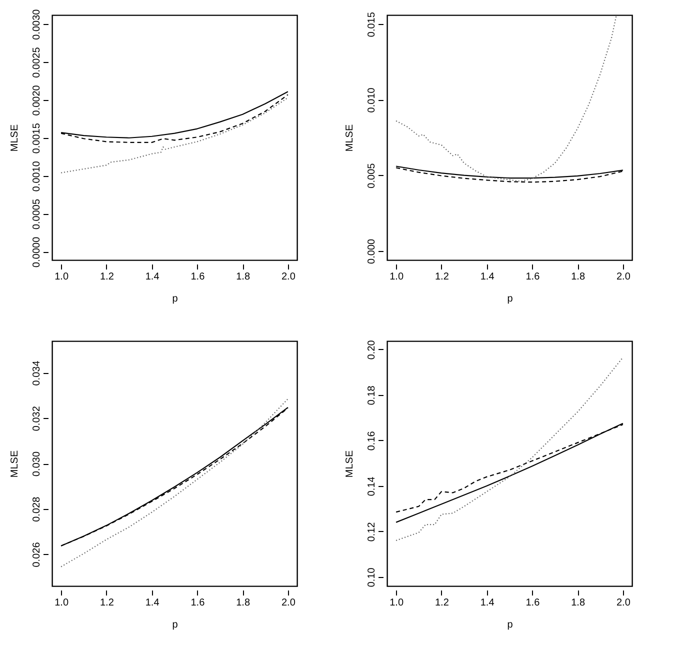  I want to click on y-tick-label: 0.12, so click(372, 532).